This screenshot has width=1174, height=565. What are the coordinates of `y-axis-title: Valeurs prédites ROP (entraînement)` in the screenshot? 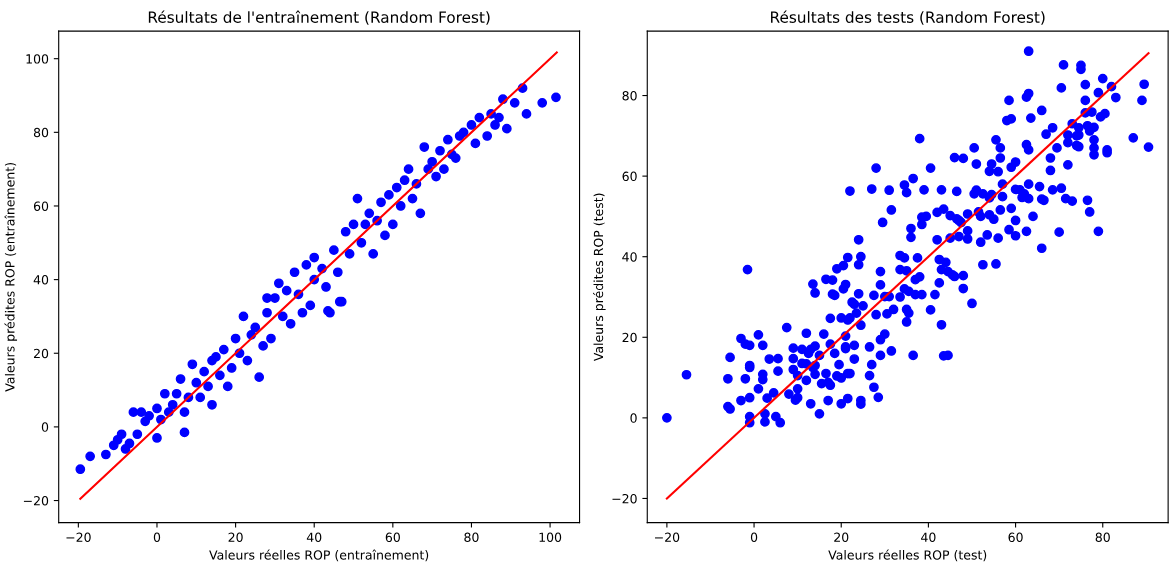 It's located at (11, 277).